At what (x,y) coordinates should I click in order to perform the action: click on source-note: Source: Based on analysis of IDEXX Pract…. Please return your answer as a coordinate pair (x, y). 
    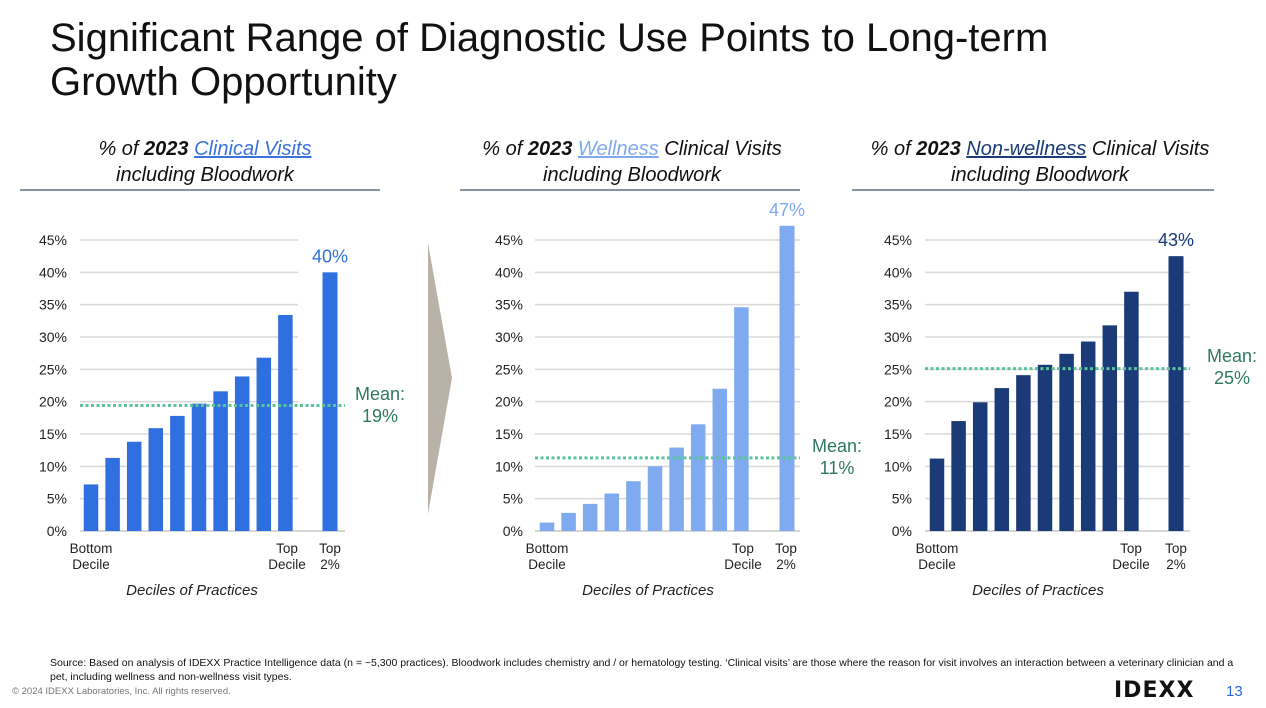
    Looking at the image, I should click on (642, 670).